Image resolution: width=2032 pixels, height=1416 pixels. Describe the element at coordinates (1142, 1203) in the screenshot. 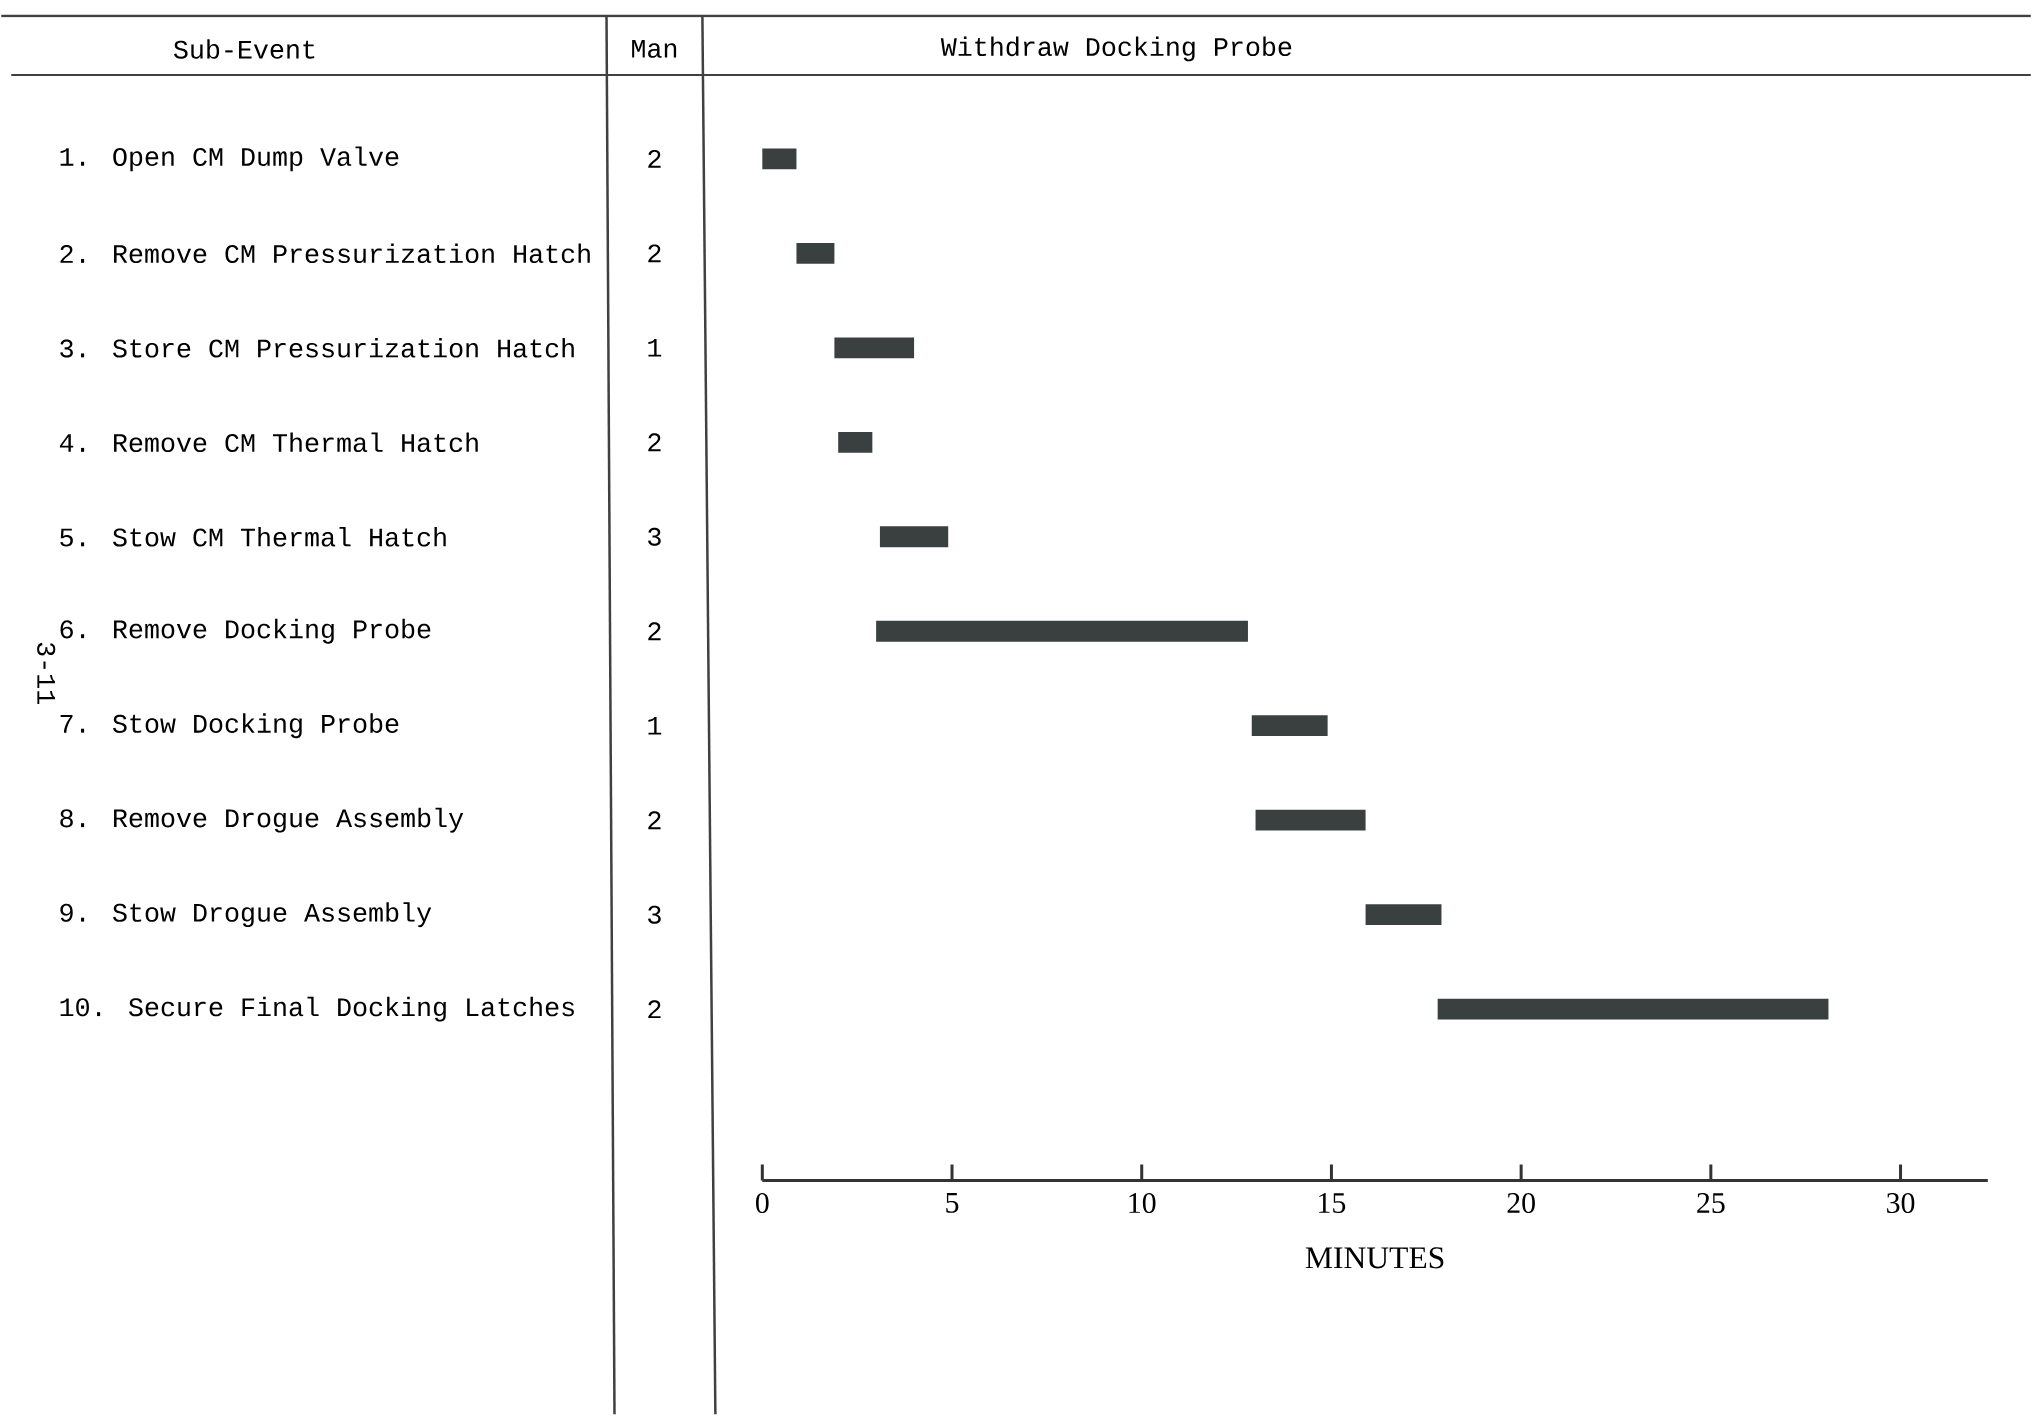

I see `x-tick-label: 10` at that location.